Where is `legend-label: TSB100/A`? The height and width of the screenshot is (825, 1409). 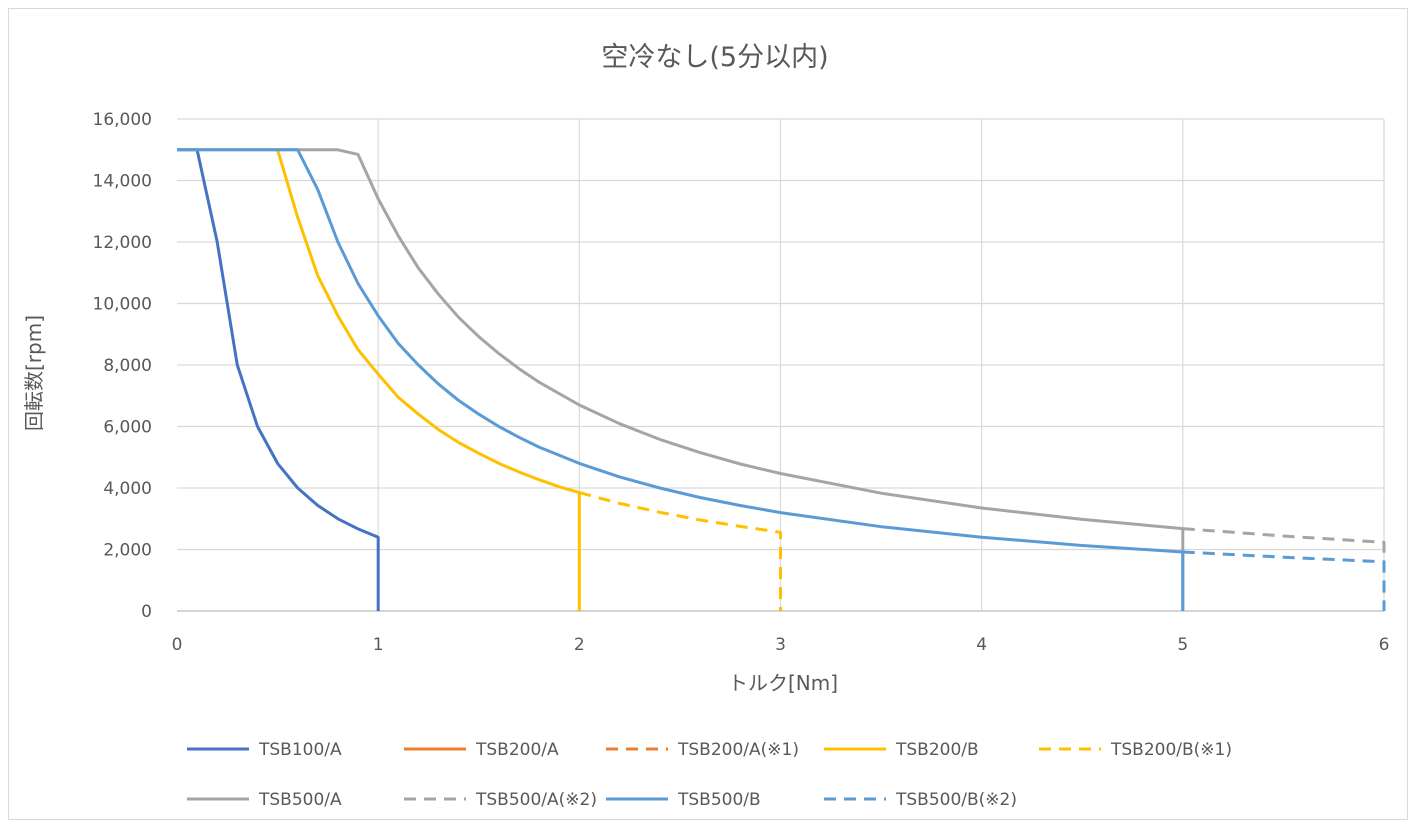
legend-label: TSB100/A is located at coordinates (300, 750).